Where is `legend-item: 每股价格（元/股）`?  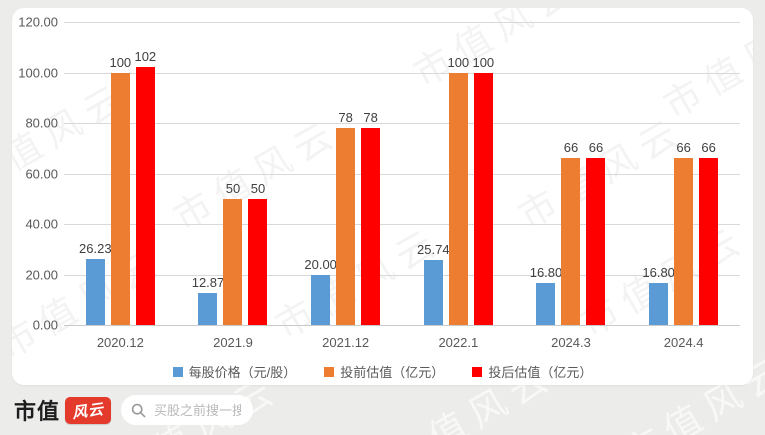
legend-item: 每股价格（元/股） is located at coordinates (234, 371).